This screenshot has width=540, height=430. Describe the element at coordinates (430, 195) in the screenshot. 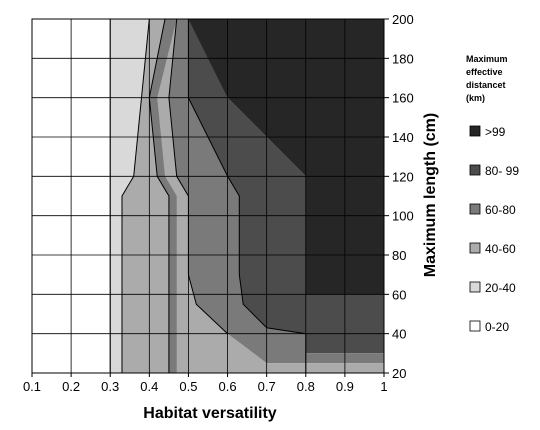

I see `y-axis-title: Maximum length (cm)` at that location.